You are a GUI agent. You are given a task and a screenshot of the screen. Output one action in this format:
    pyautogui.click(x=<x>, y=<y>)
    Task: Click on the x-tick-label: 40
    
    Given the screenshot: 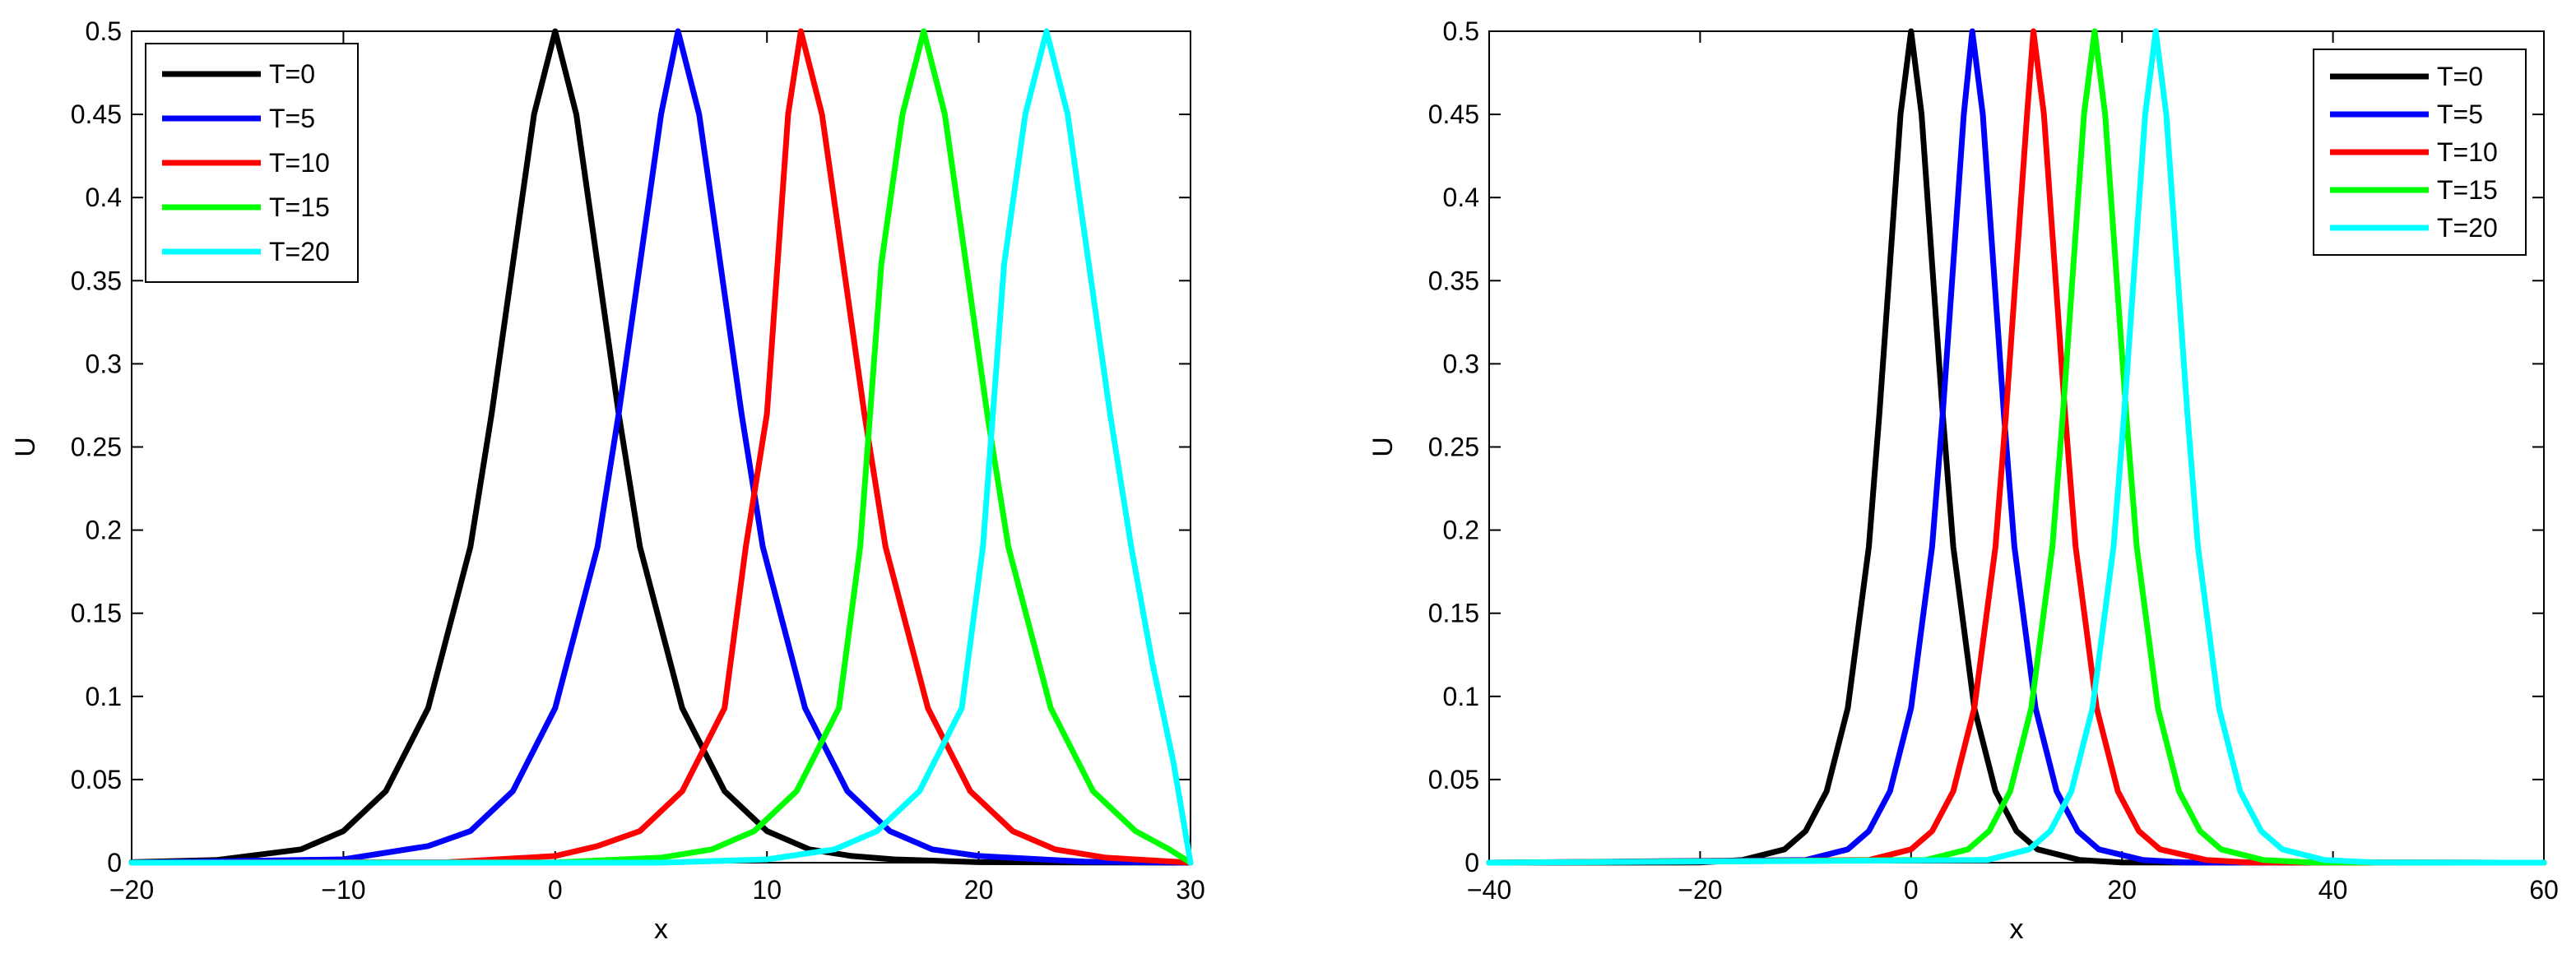 What is the action you would take?
    pyautogui.click(x=2333, y=890)
    